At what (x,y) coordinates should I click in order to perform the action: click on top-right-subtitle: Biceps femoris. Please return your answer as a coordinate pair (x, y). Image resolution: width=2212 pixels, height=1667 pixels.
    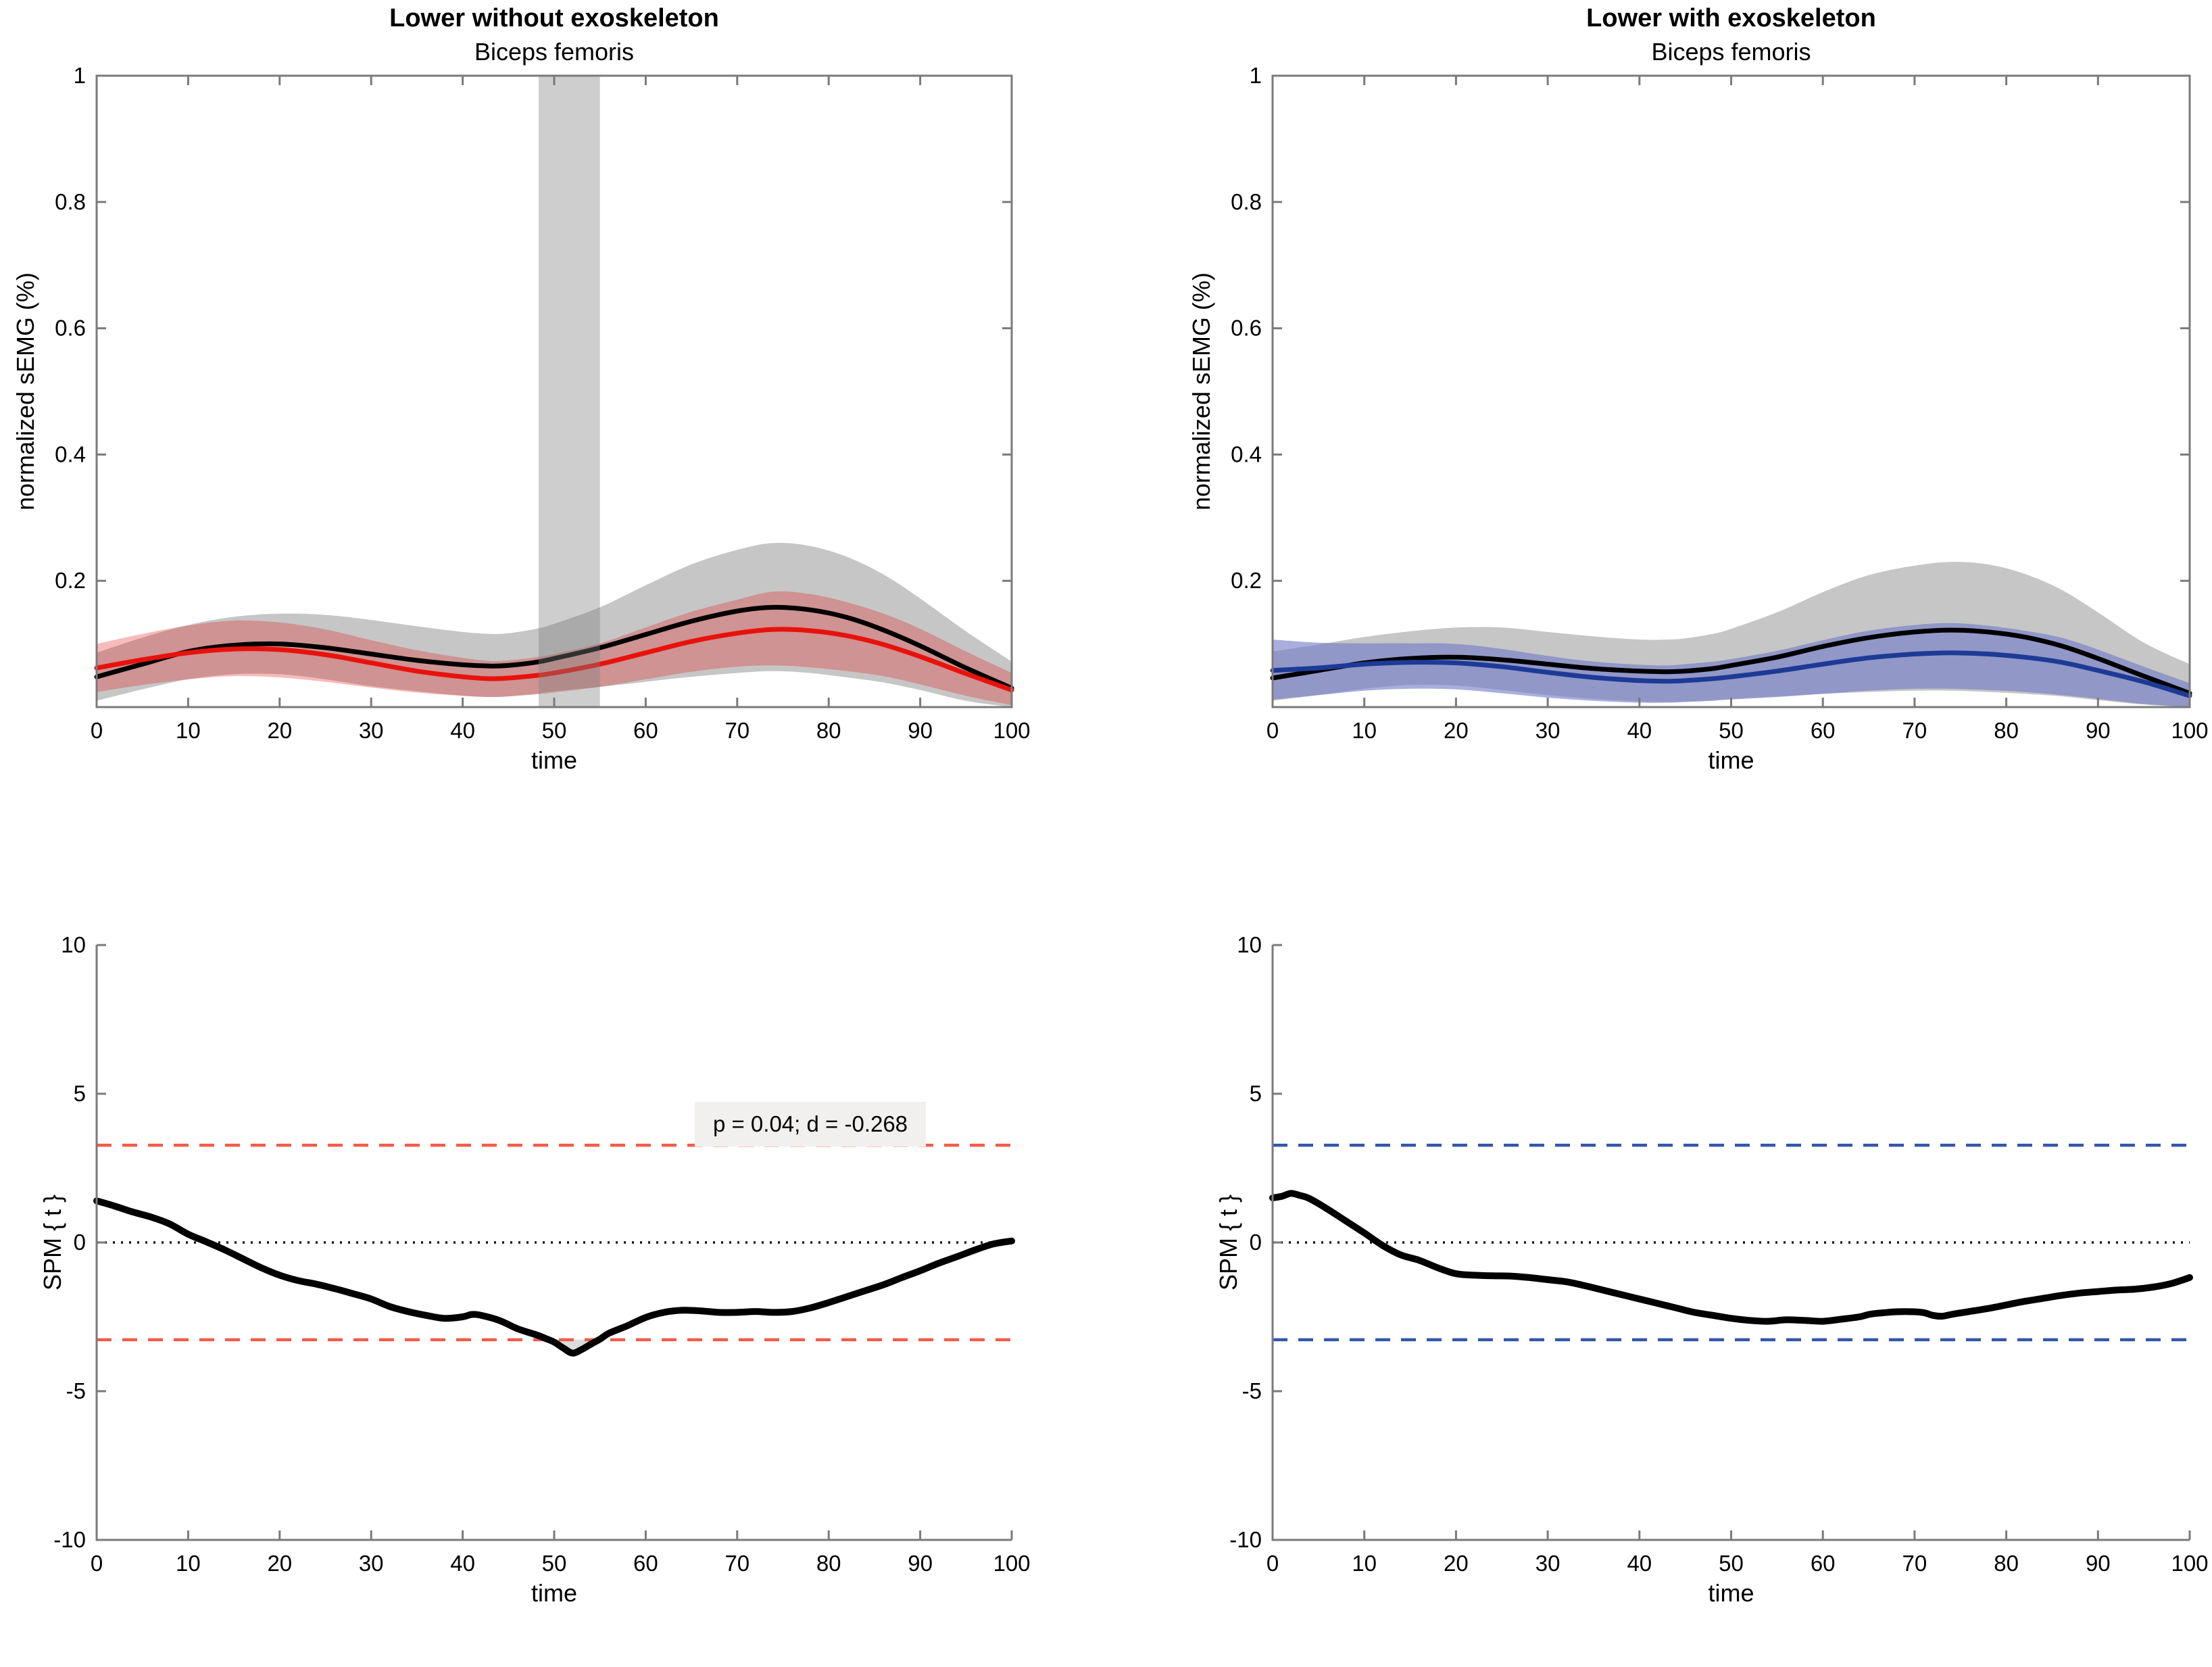
    Looking at the image, I should click on (1731, 52).